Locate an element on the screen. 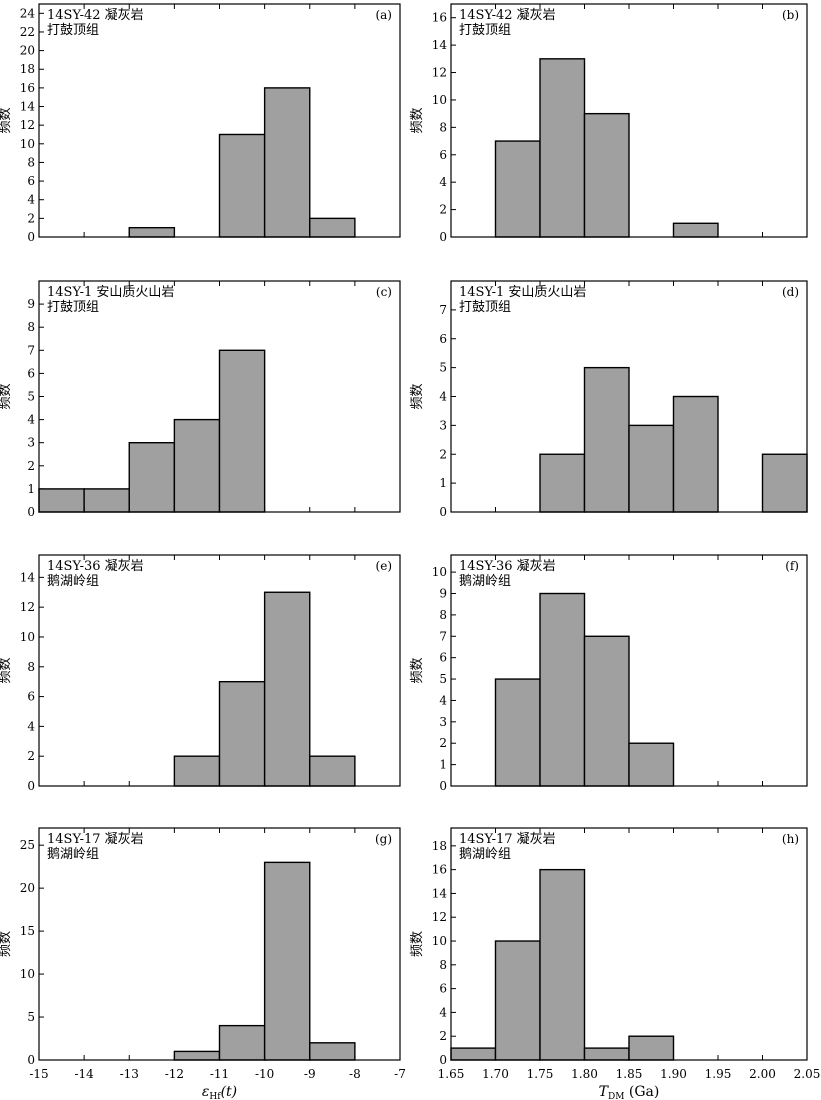 The width and height of the screenshot is (821, 1100). x-tick-label: 1.85 is located at coordinates (629, 1074).